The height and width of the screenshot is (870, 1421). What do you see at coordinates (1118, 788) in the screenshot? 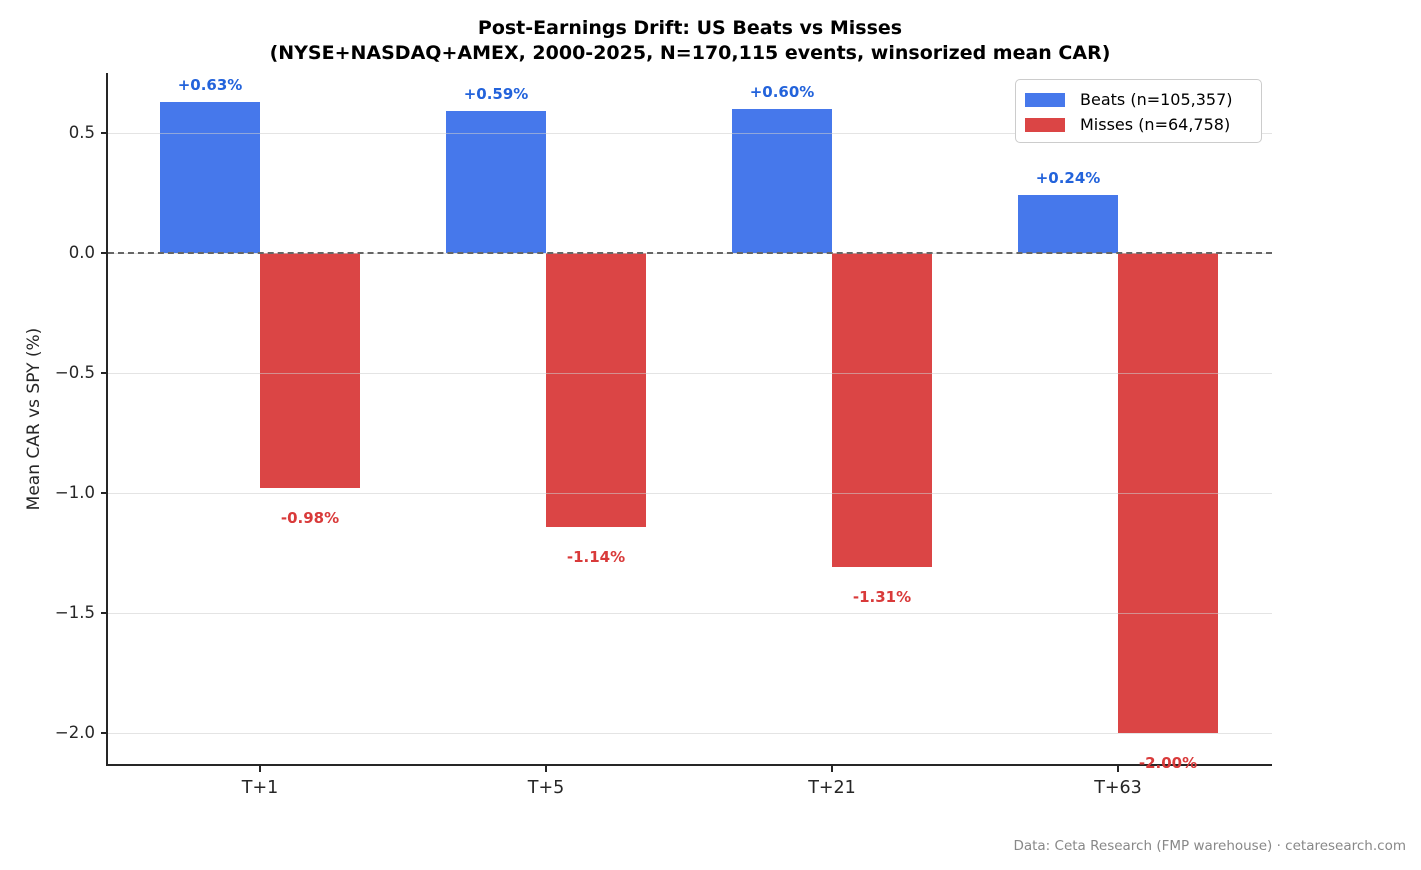
I see `x-tick-label-T+63: T+63` at bounding box center [1118, 788].